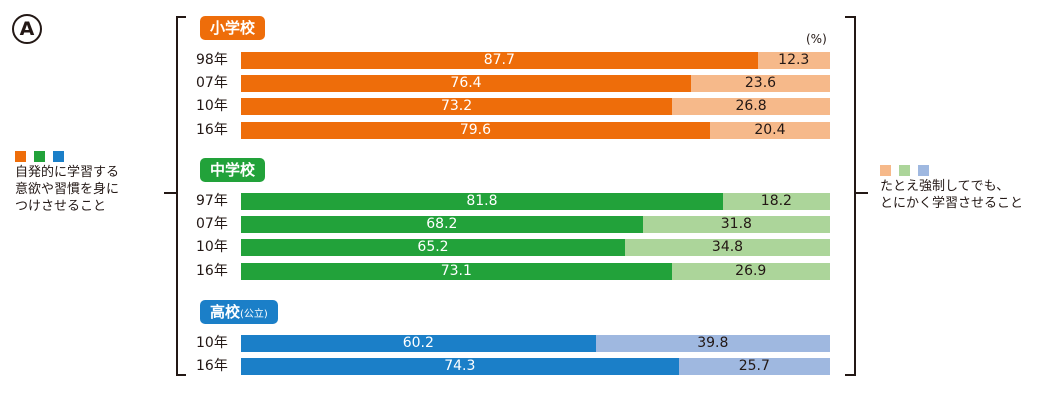 The height and width of the screenshot is (400, 1054). I want to click on legend-swatch-light-green, so click(904, 170).